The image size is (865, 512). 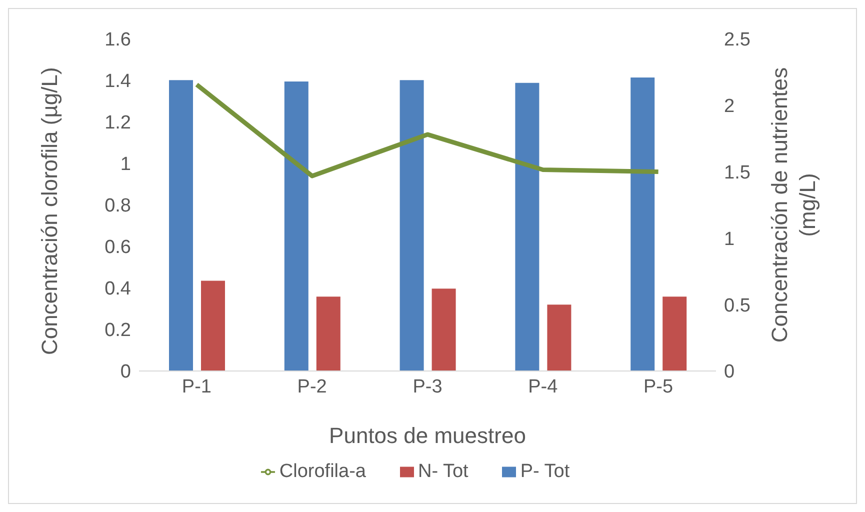 What do you see at coordinates (793, 205) in the screenshot?
I see `y2-axis-title: Concentración de nutrientes (mg/L)` at bounding box center [793, 205].